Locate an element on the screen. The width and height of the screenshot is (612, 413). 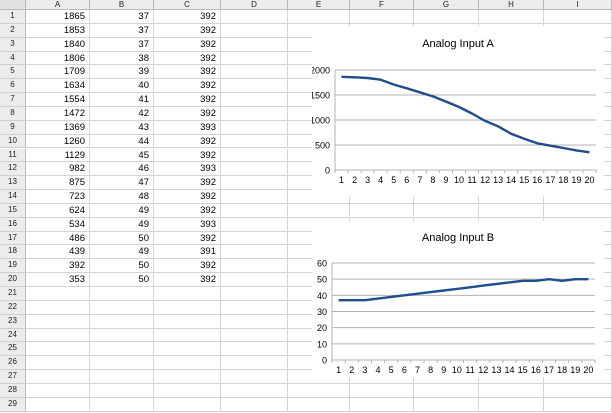
cell-d26 is located at coordinates (254, 363).